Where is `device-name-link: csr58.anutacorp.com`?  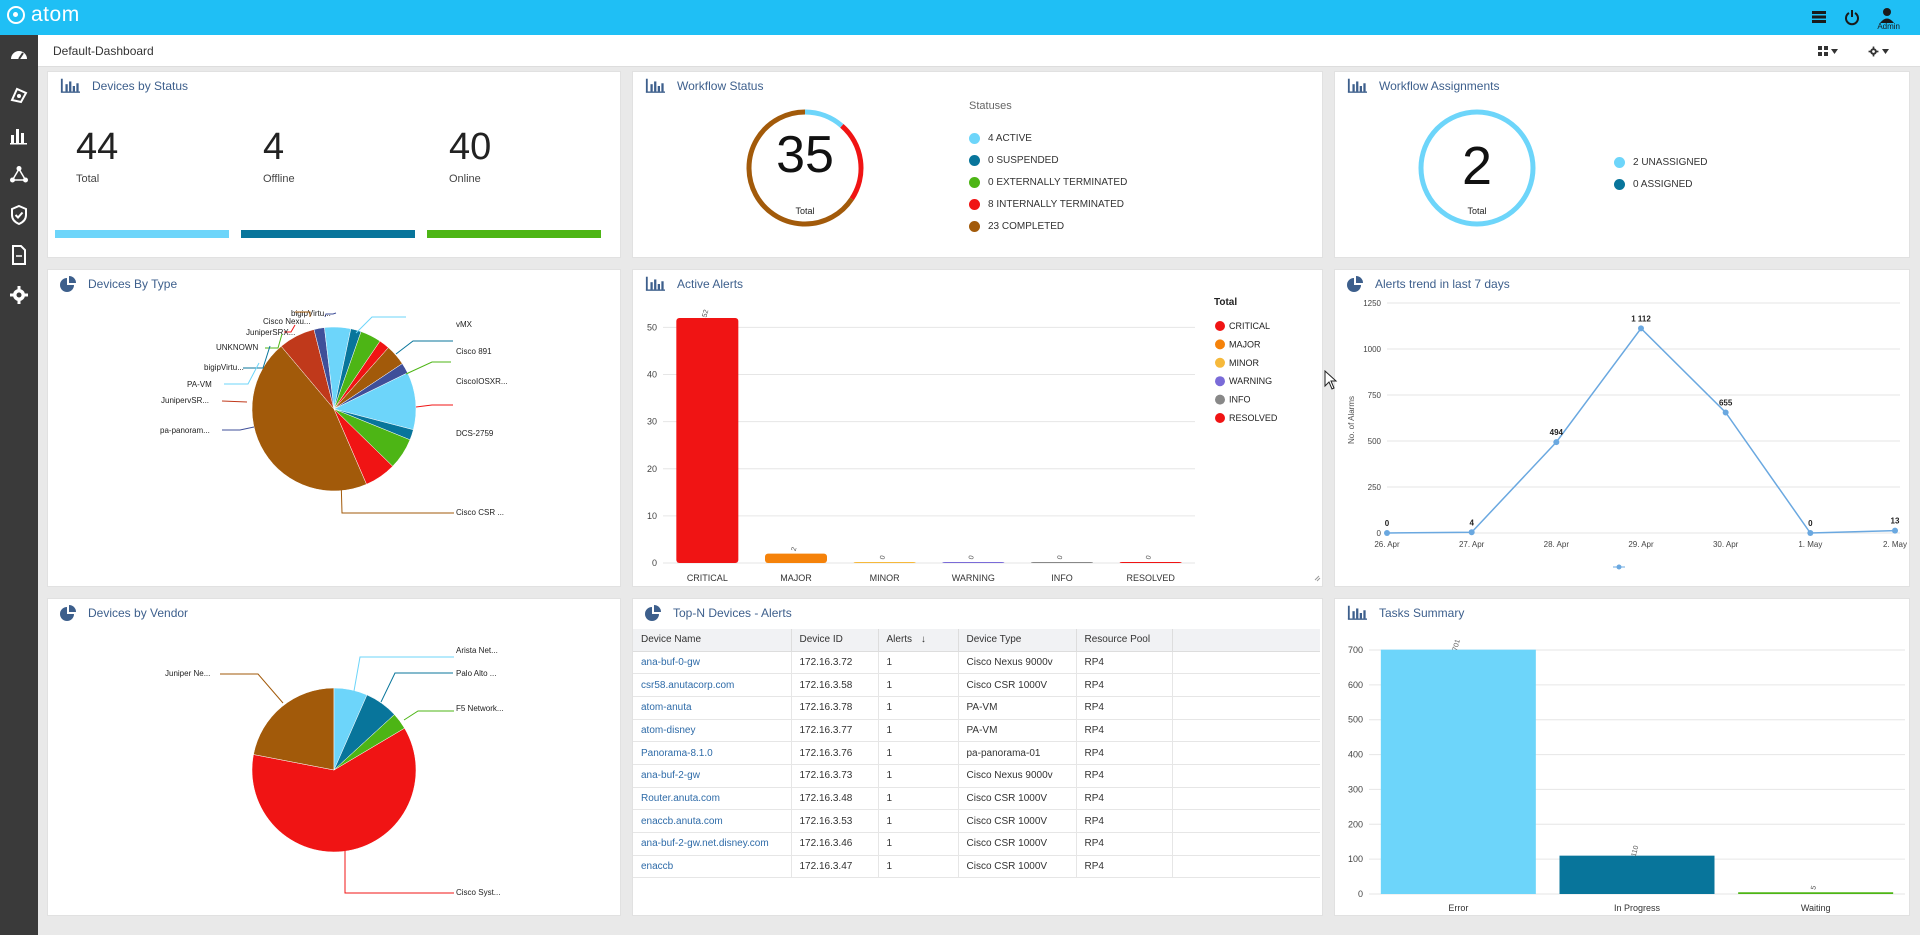 device-name-link: csr58.anutacorp.com is located at coordinates (712, 685).